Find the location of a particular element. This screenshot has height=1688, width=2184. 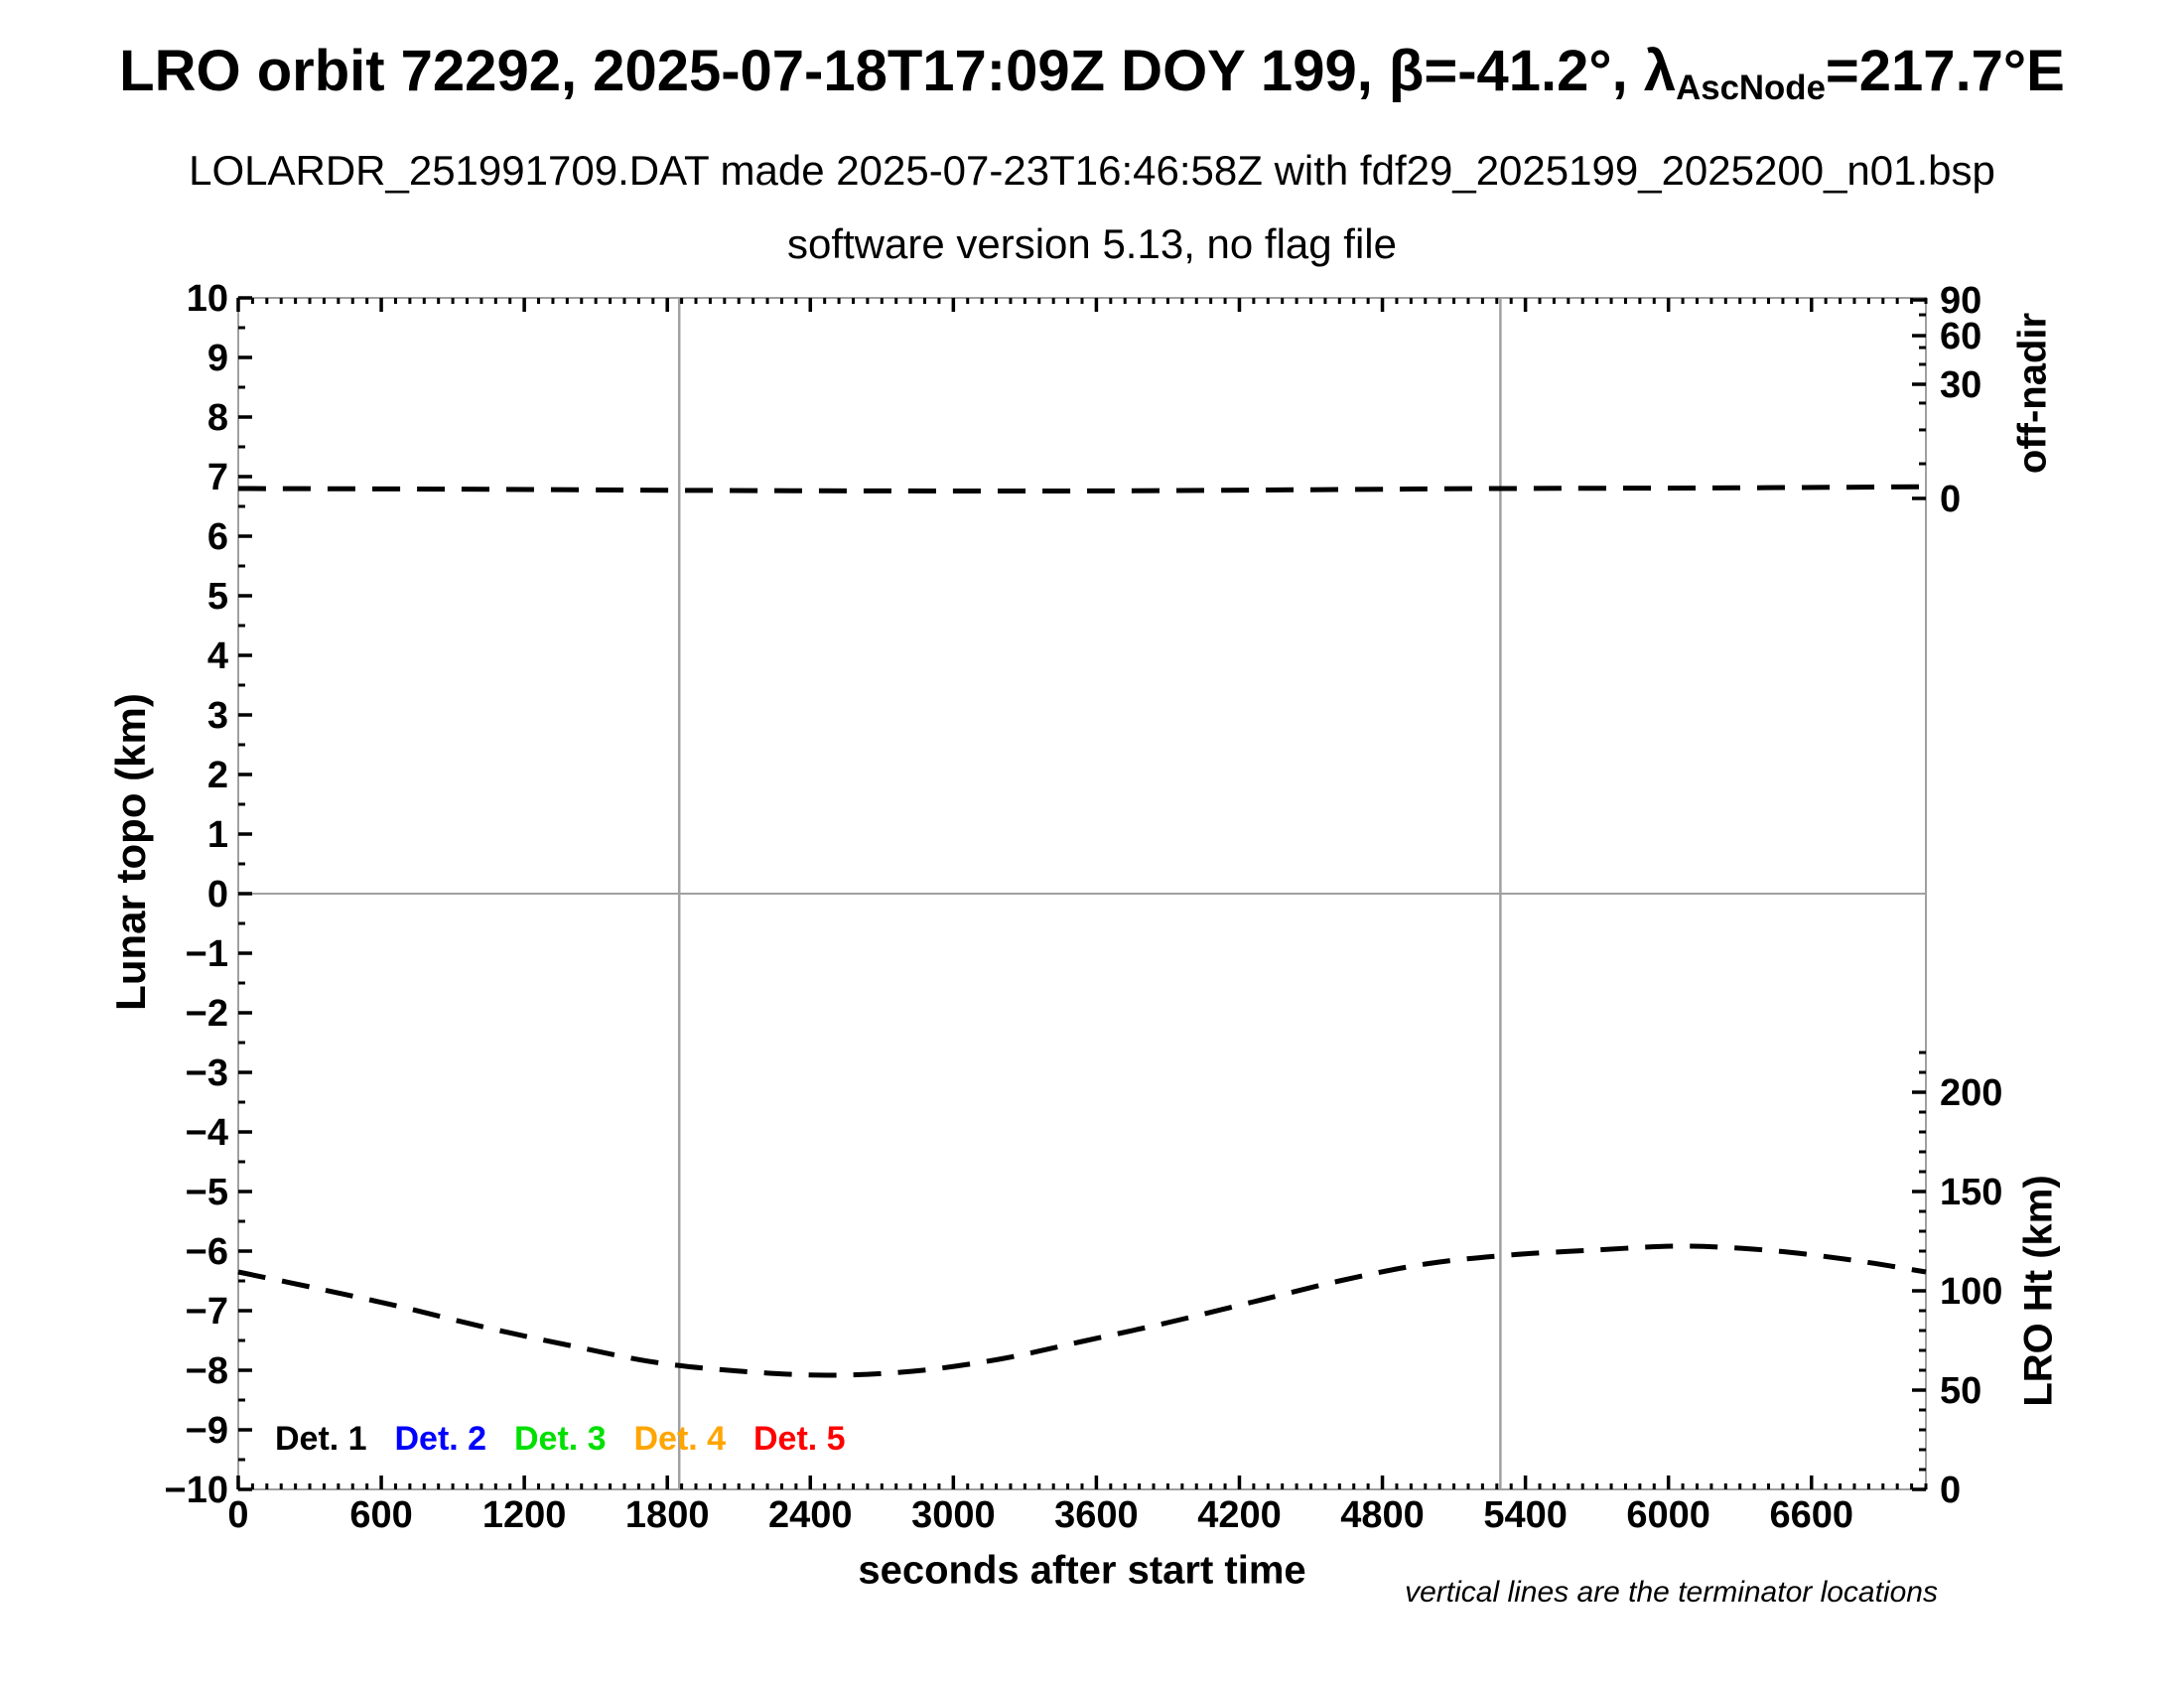

y-tick-label: 4 is located at coordinates (217, 656).